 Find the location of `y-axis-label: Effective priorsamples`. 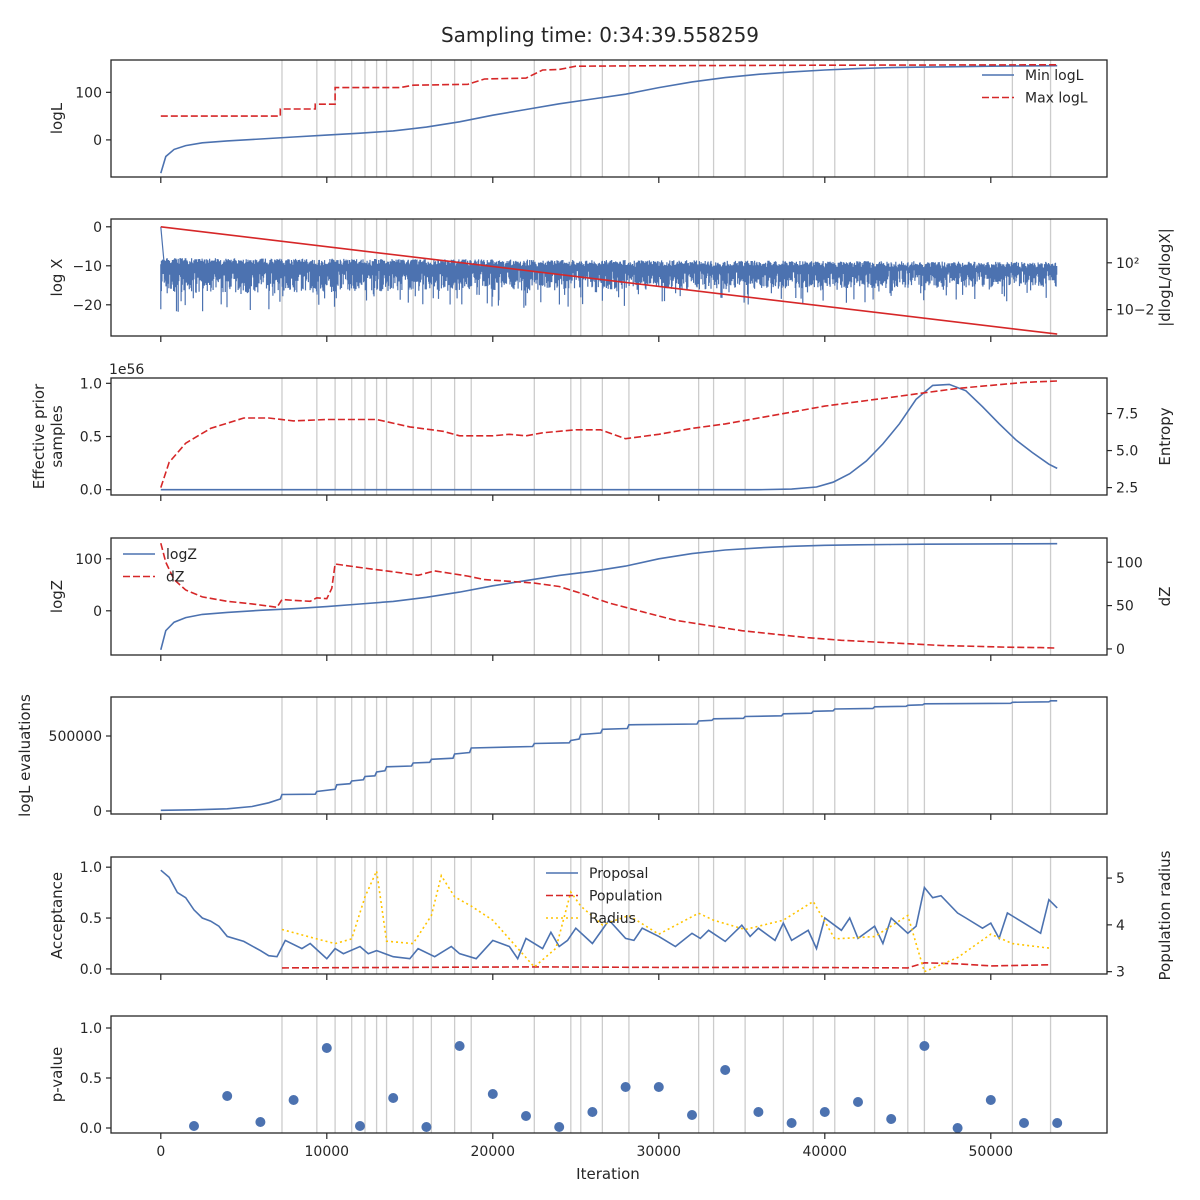

y-axis-label: Effective priorsamples is located at coordinates (48, 436).